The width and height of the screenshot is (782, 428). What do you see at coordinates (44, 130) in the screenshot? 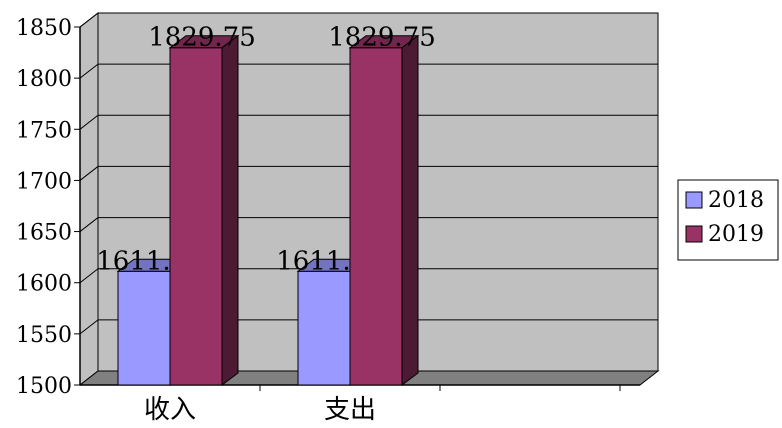
I see `y-tick-label: 1750` at bounding box center [44, 130].